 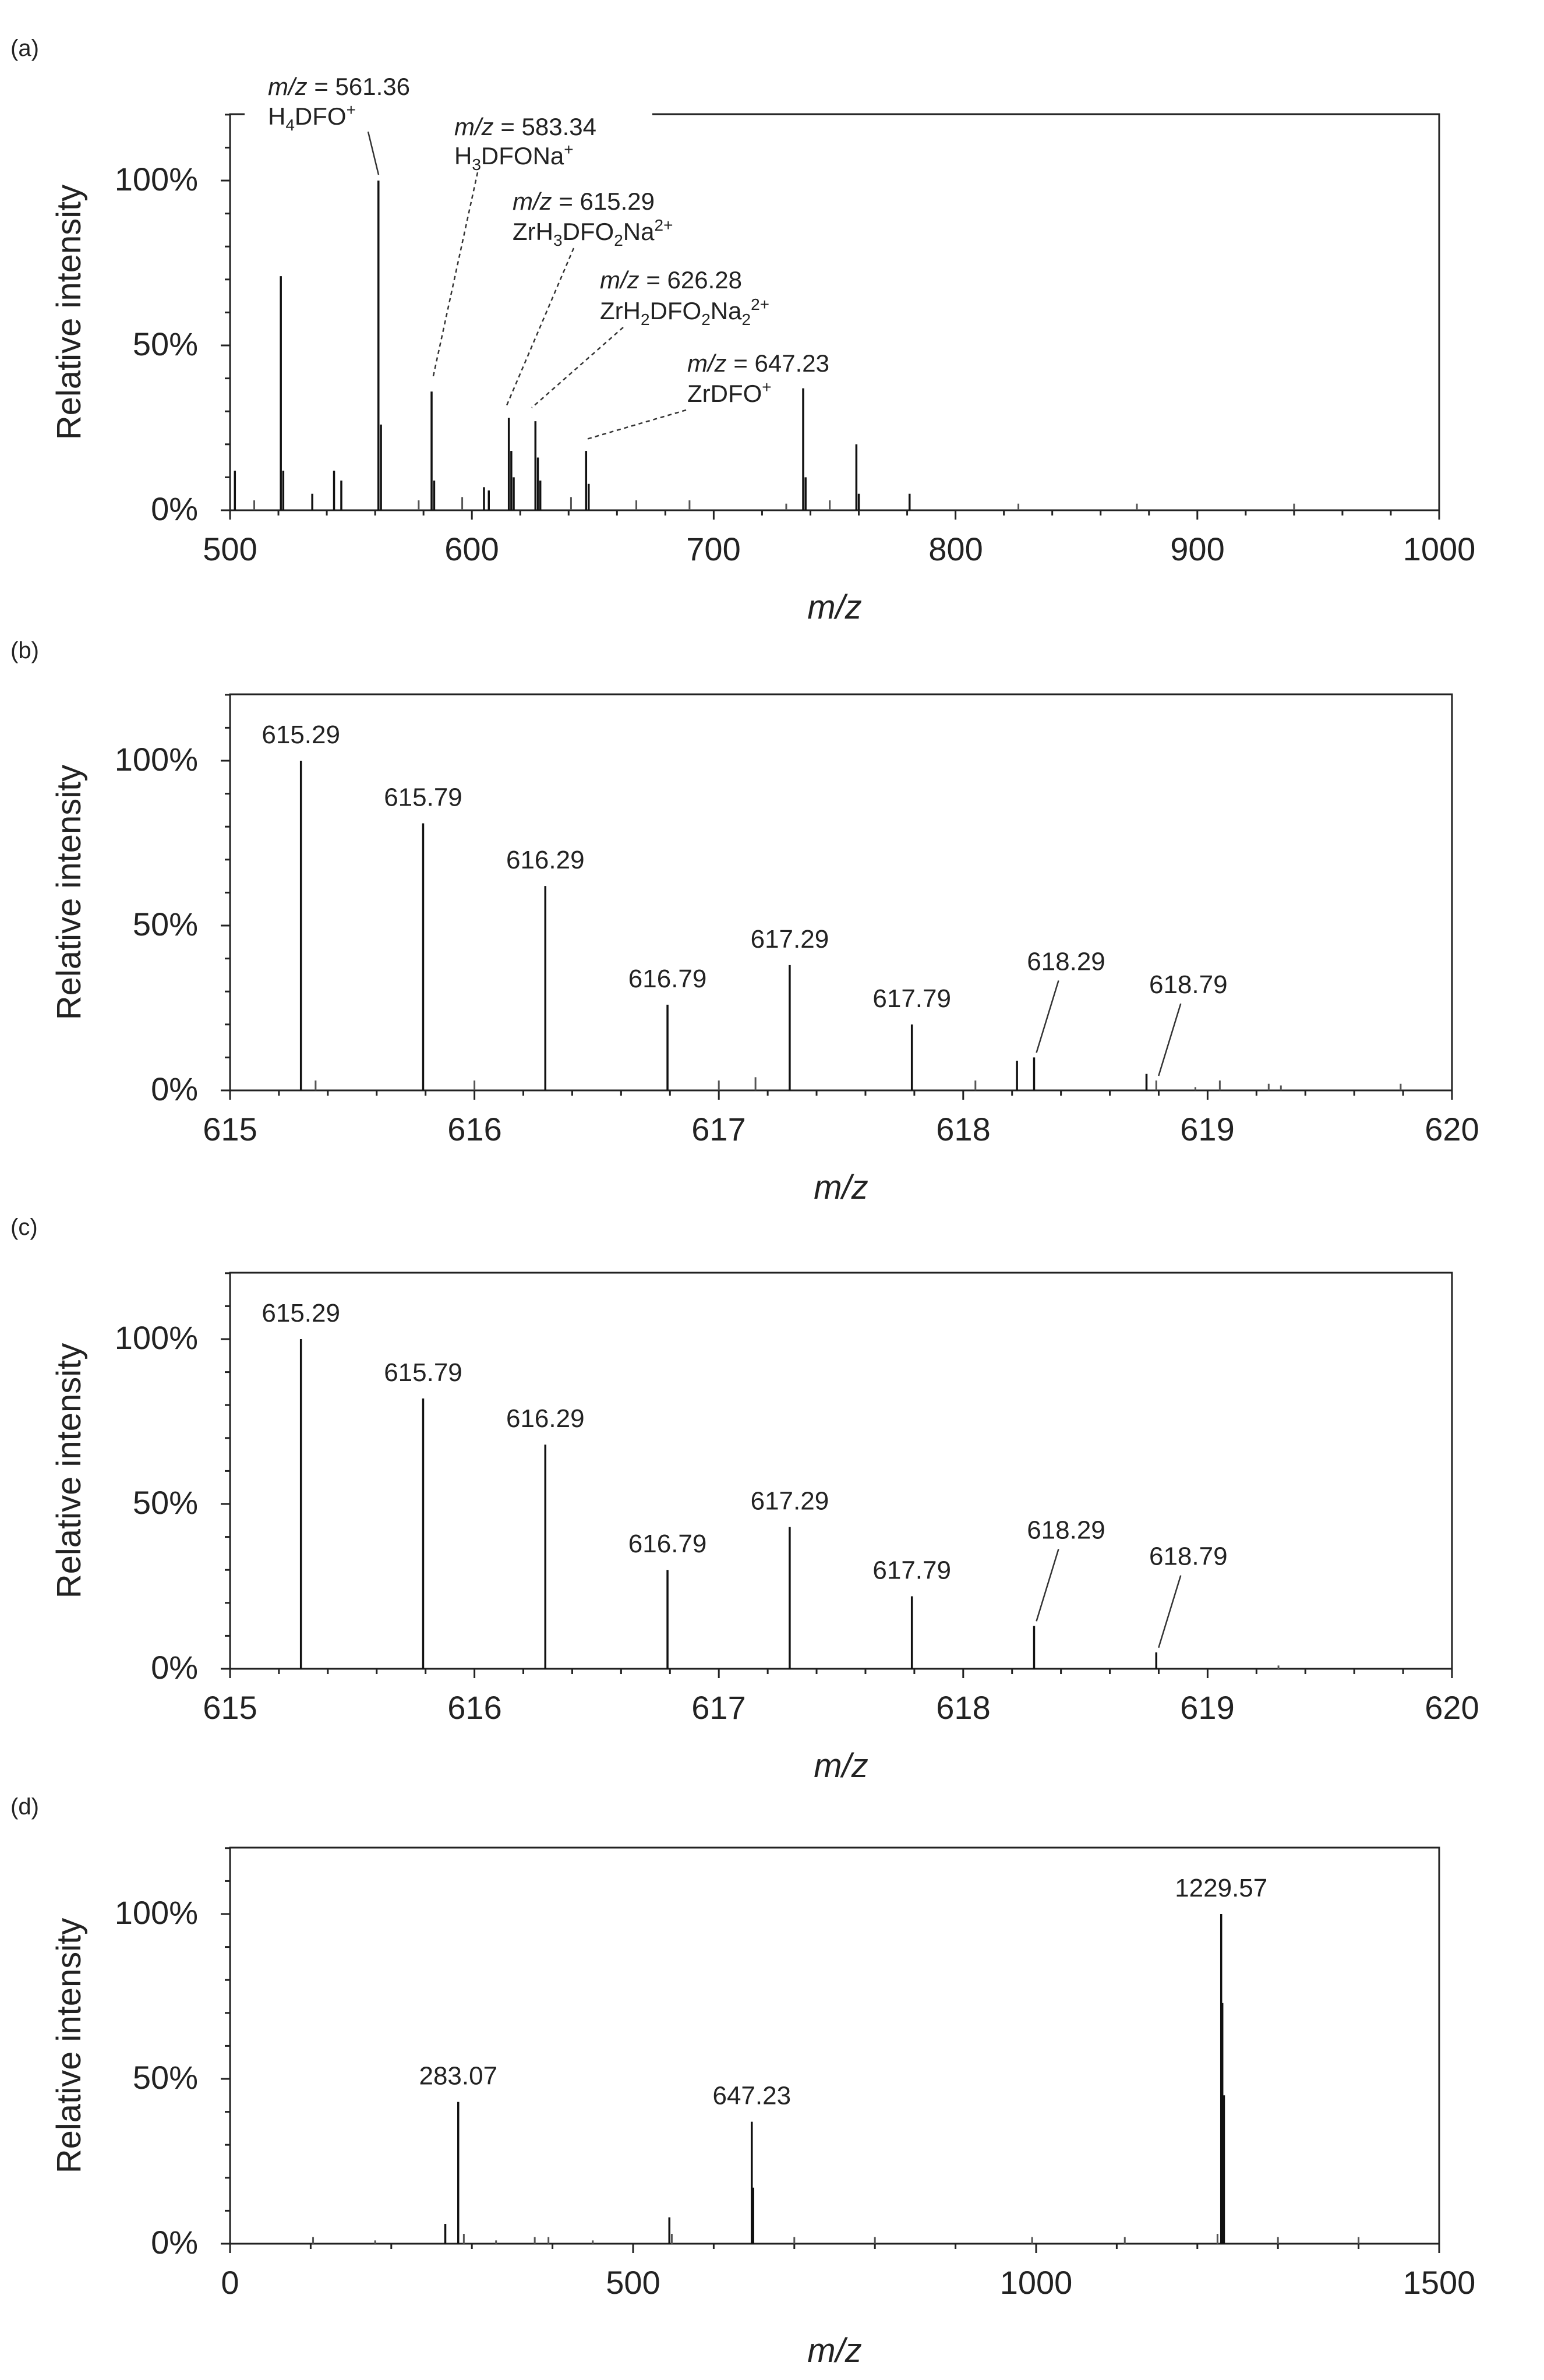 What do you see at coordinates (301, 1313) in the screenshot?
I see `panel-c-peak-label: 615.29` at bounding box center [301, 1313].